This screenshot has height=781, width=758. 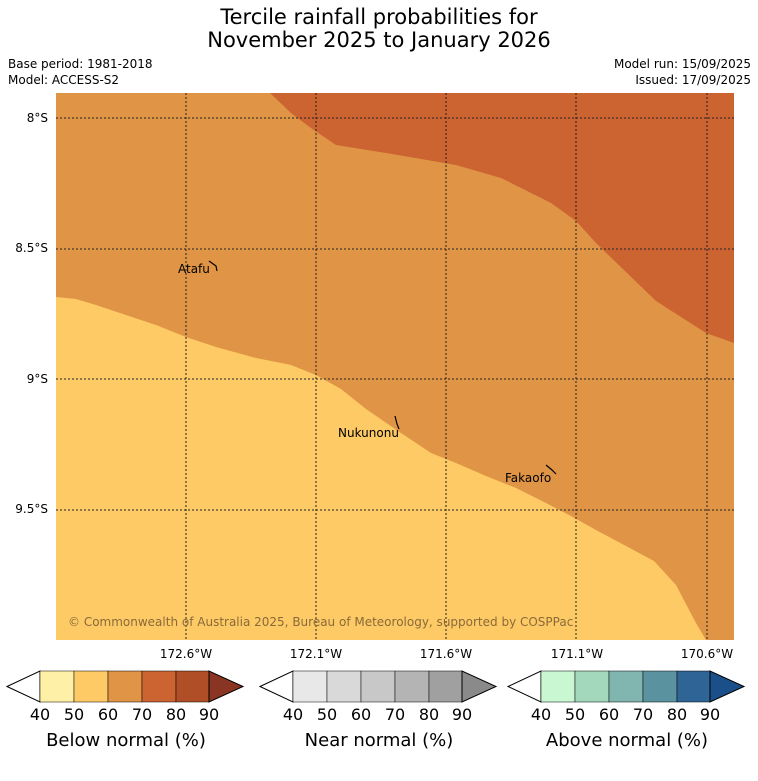 I want to click on legend-near-tick-60: 60, so click(x=361, y=714).